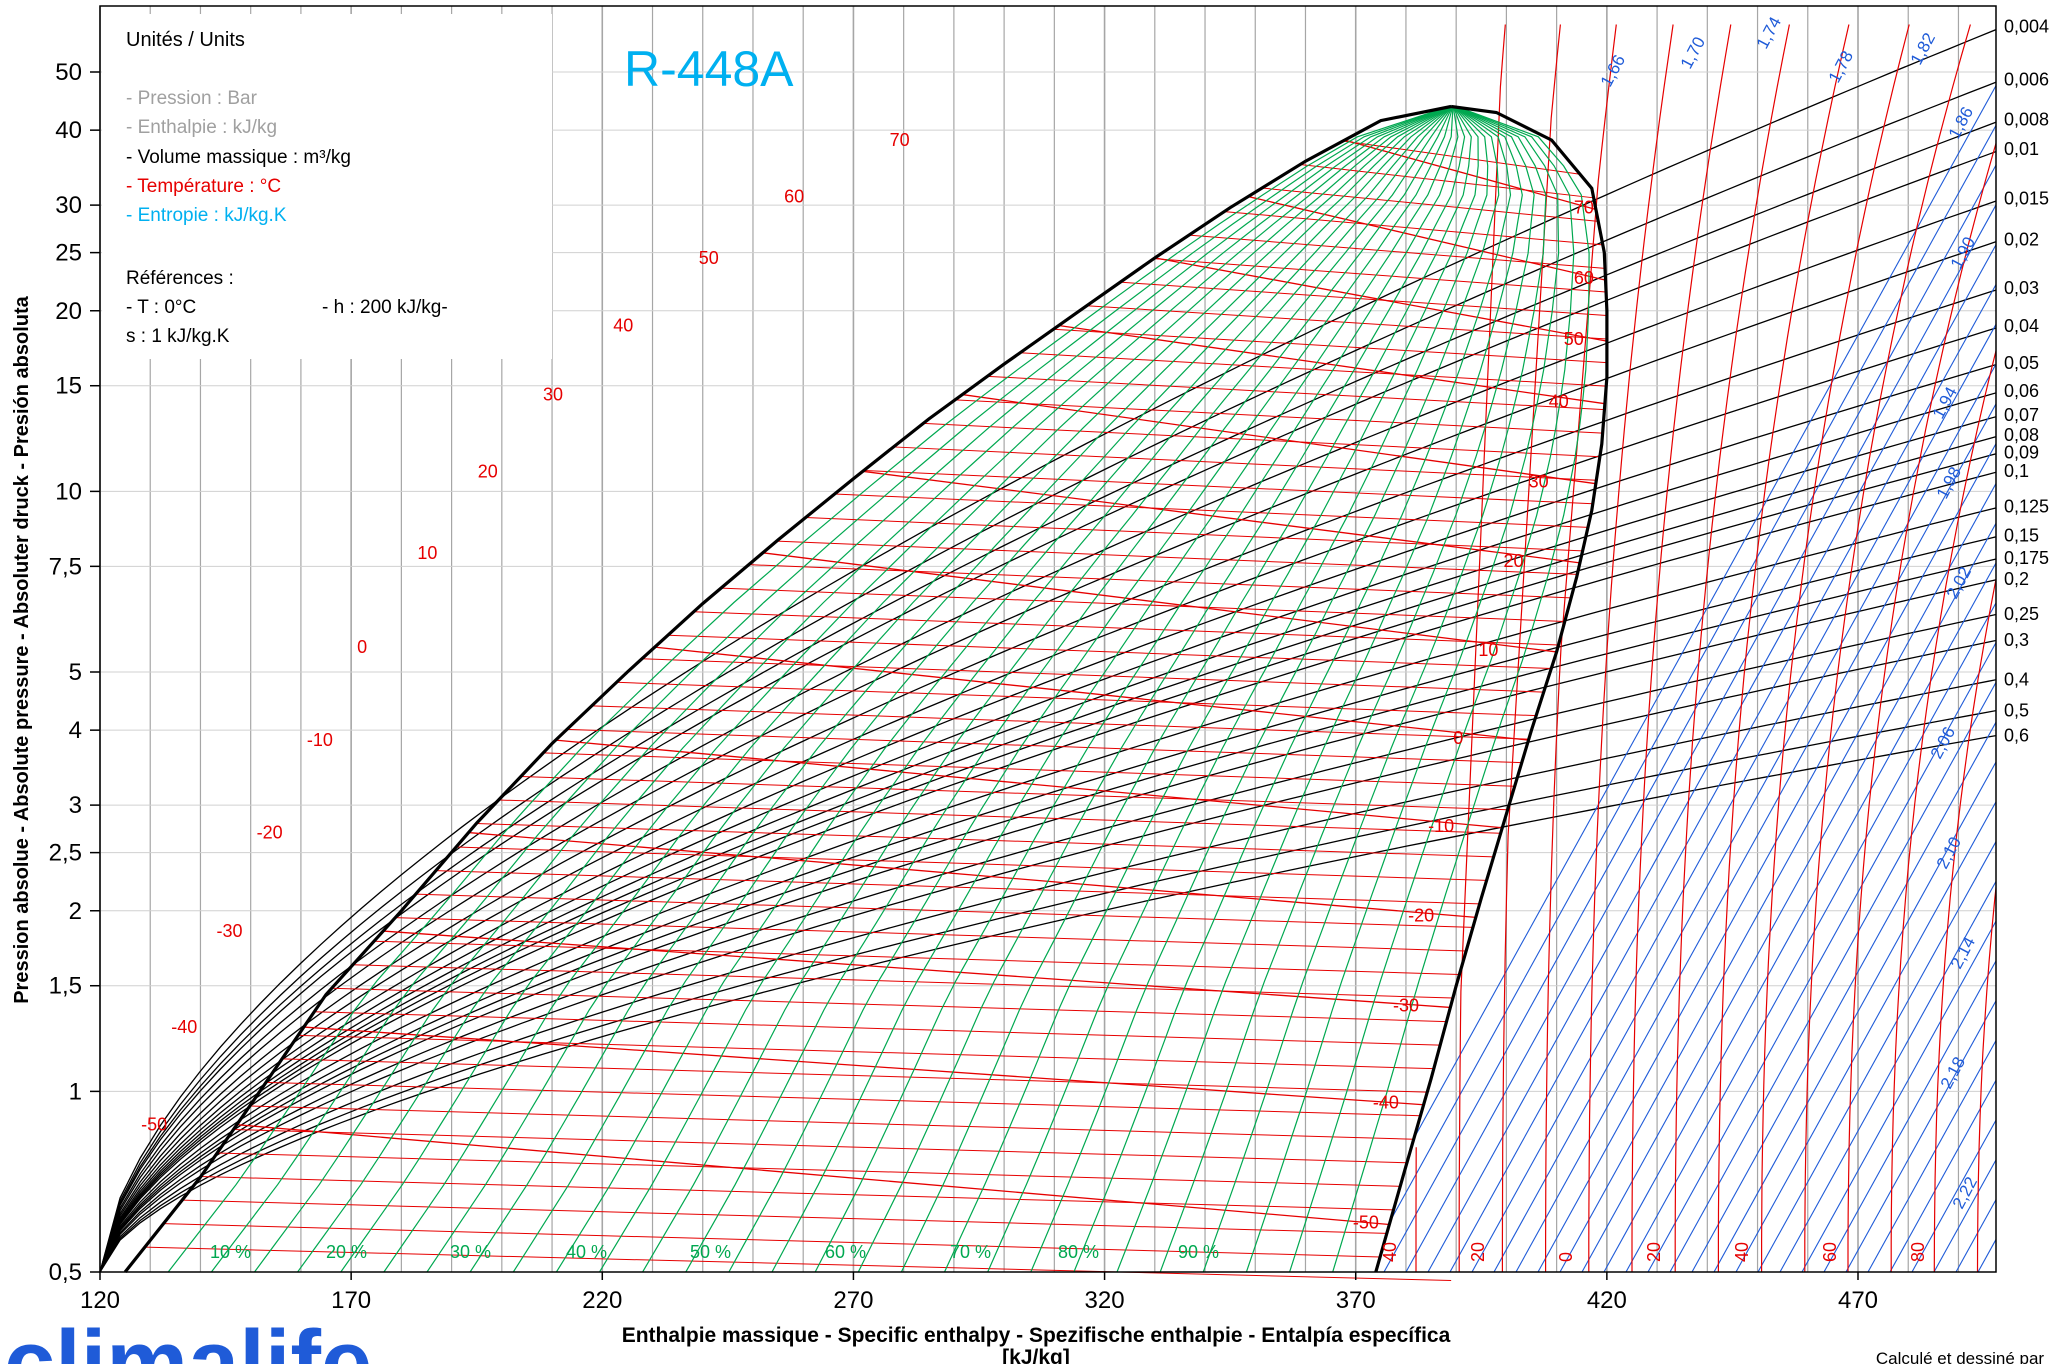 Image resolution: width=2068 pixels, height=1364 pixels. Describe the element at coordinates (65, 853) in the screenshot. I see `y-tick-label: 2,5` at that location.